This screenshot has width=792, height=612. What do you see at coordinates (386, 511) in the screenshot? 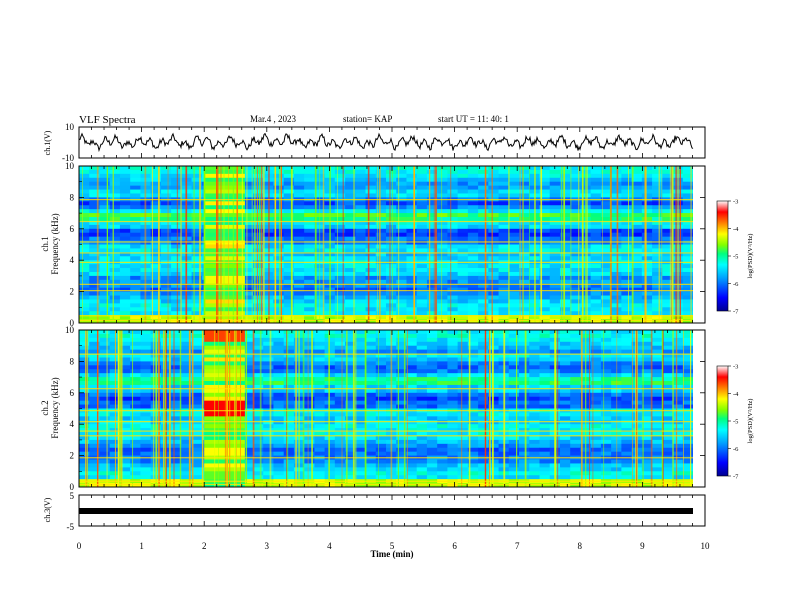
I see `ch3-signal-band` at bounding box center [386, 511].